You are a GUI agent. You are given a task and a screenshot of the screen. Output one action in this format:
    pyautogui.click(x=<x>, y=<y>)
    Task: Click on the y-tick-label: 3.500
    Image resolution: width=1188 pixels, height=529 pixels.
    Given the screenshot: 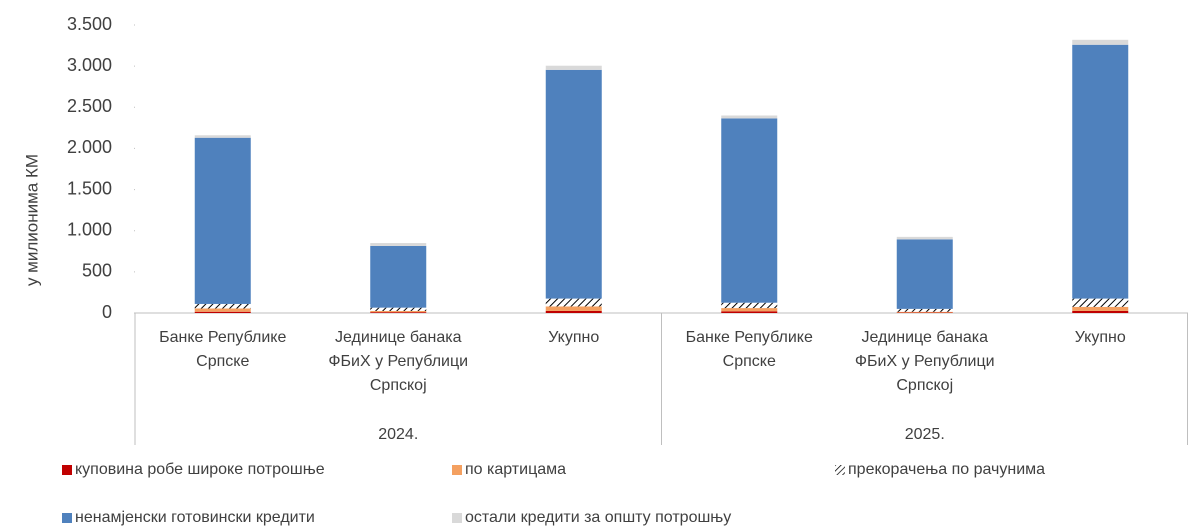 What is the action you would take?
    pyautogui.click(x=89, y=24)
    